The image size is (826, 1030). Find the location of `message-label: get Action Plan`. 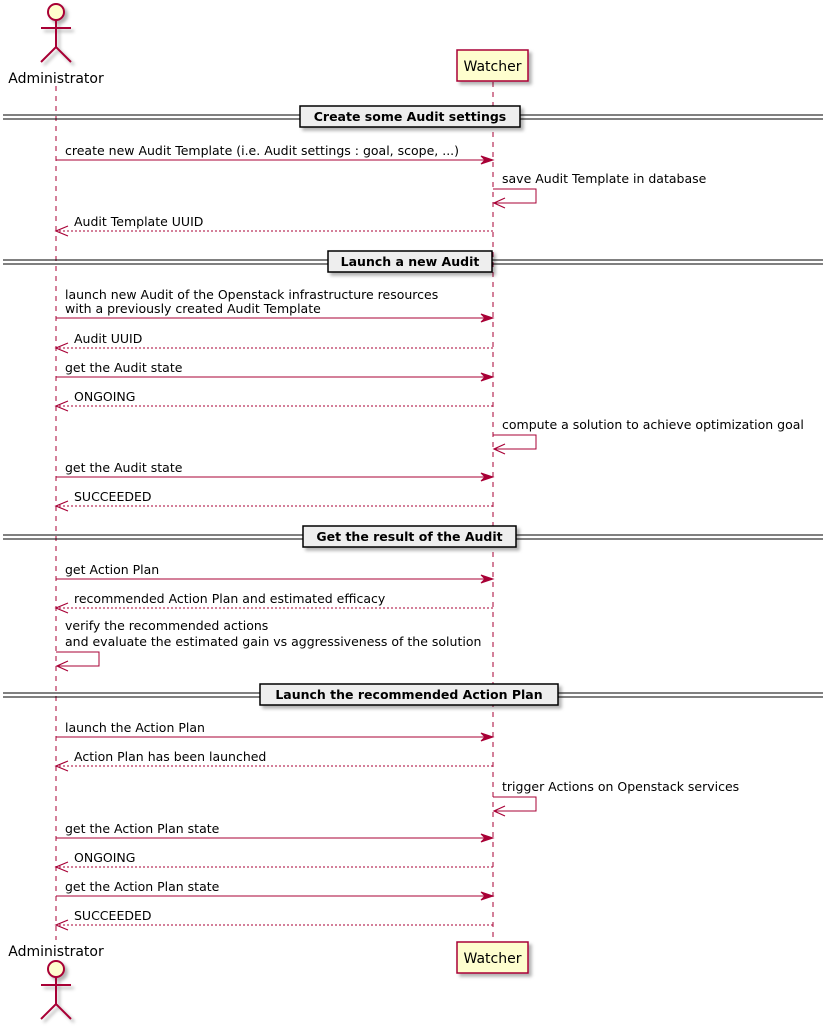

message-label: get Action Plan is located at coordinates (112, 569).